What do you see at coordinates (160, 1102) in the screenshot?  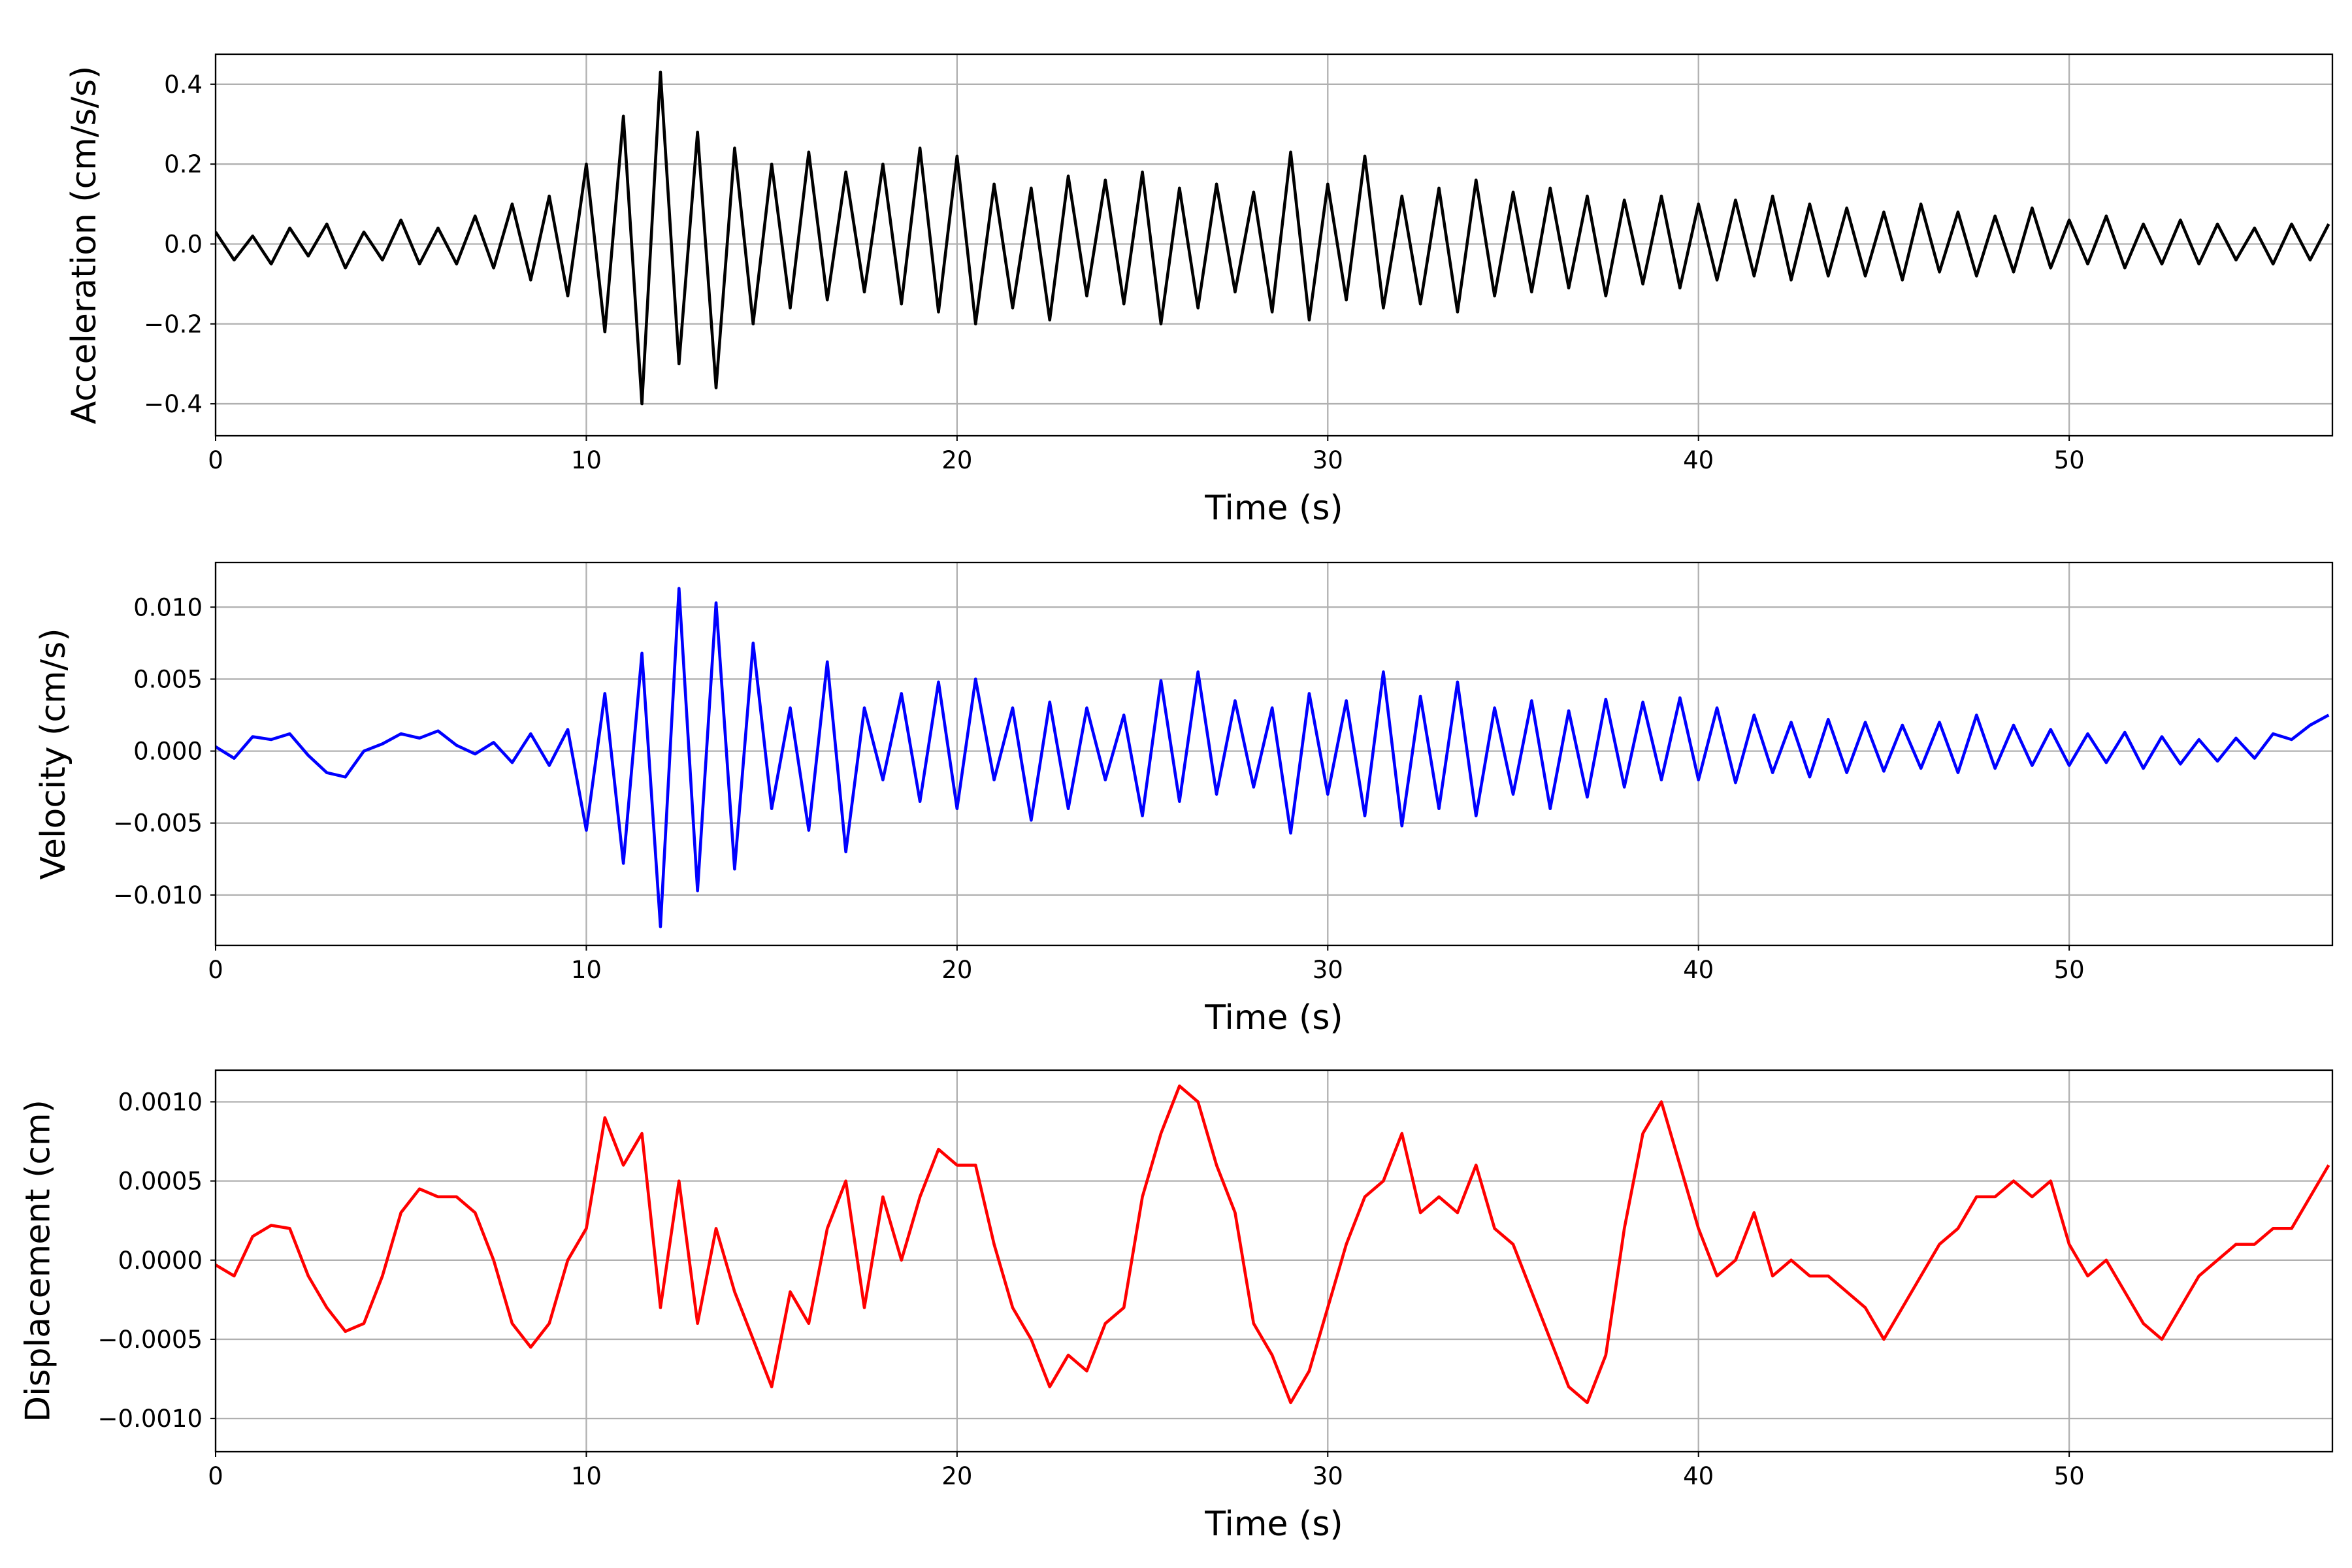 I see `y-tick-label: 0.0010` at bounding box center [160, 1102].